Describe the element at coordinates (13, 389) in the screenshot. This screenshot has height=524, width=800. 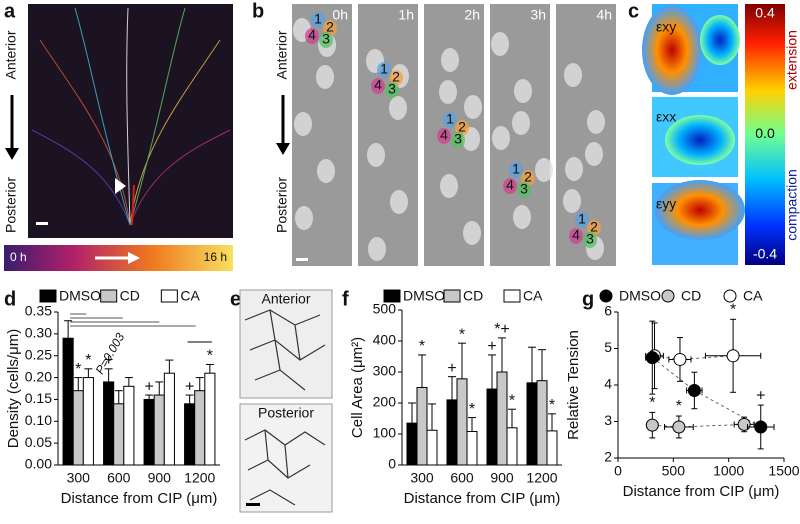
I see `y-axis-label: Density (cells/μm)` at that location.